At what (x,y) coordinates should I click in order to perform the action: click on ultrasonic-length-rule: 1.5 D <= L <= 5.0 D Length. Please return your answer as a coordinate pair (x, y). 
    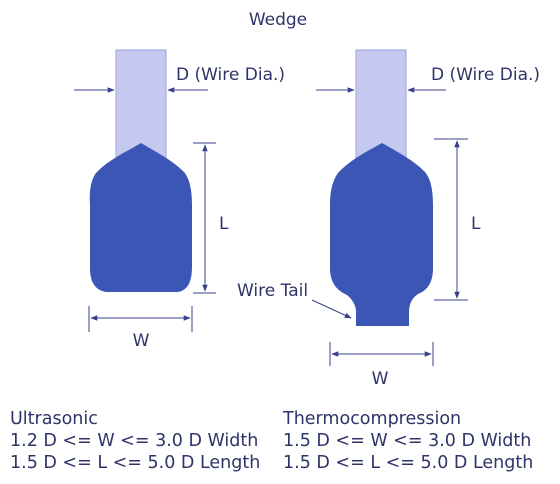
    Looking at the image, I should click on (135, 463).